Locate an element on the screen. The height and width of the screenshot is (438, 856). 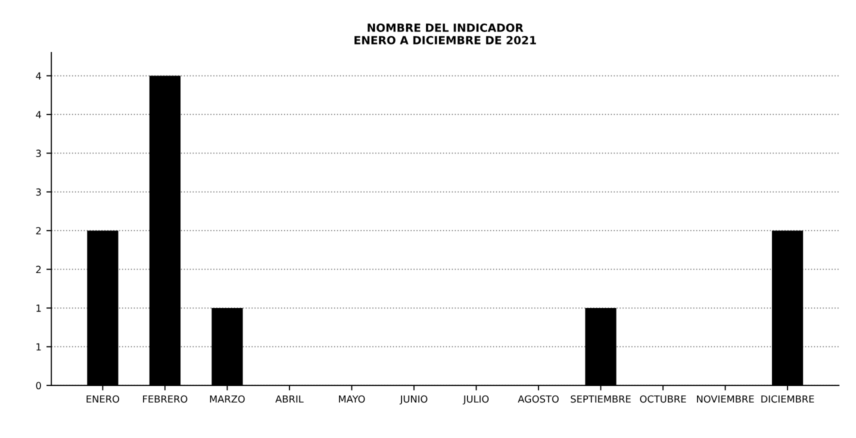
x-tick-label: ENERO is located at coordinates (103, 399).